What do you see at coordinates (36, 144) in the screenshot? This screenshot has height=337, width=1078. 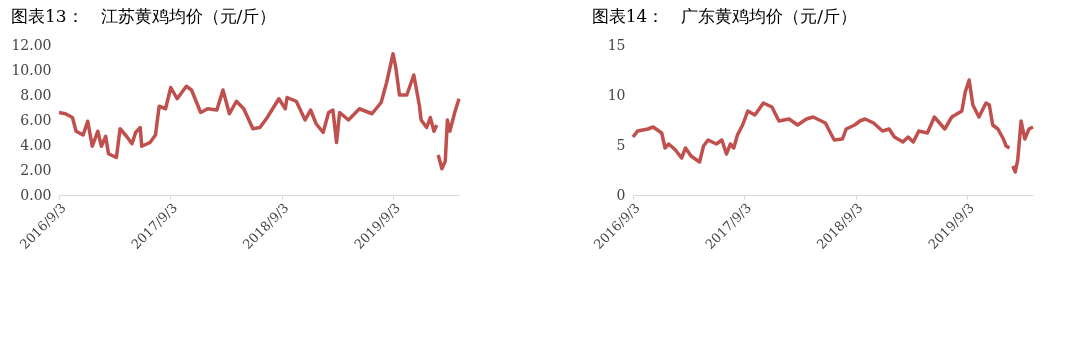 I see `y-tick-label: 4.00` at bounding box center [36, 144].